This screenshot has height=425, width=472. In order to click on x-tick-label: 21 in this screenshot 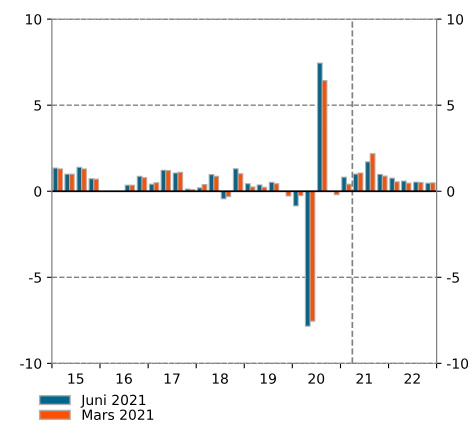, I will do `click(364, 378)`.